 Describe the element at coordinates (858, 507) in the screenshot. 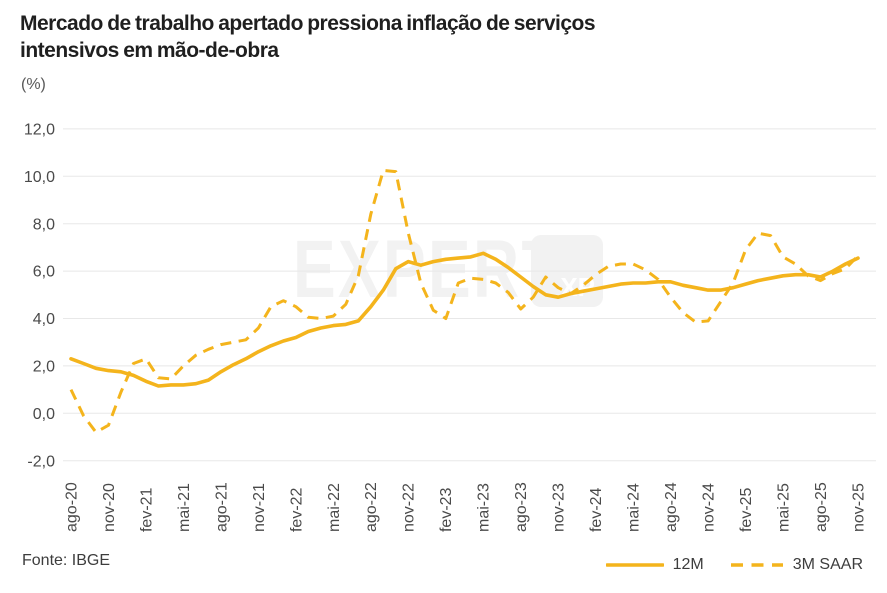

I see `x-axis-tick-label: nov-25` at that location.